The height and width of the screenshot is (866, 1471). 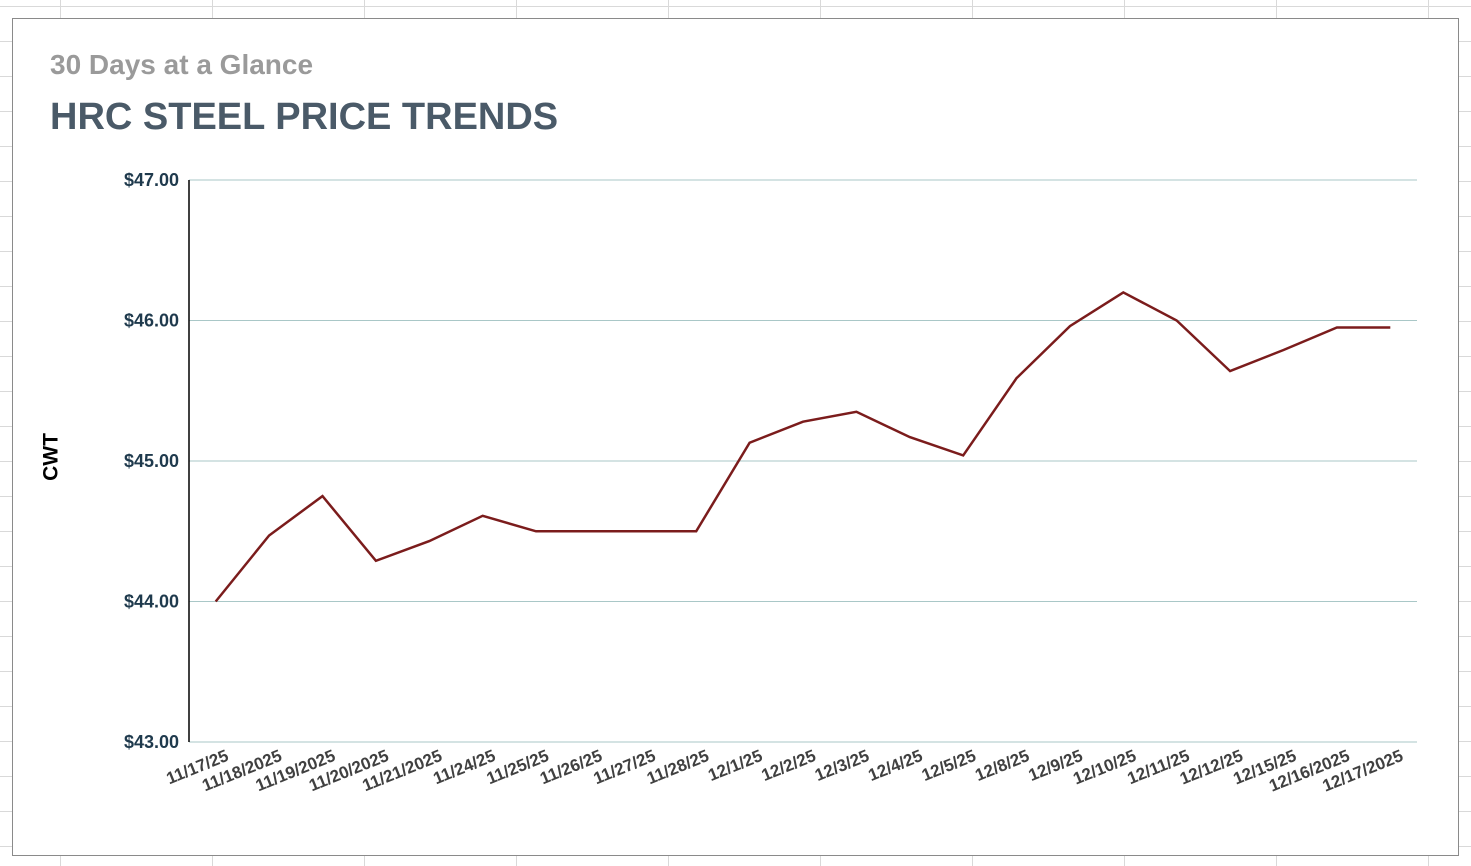 I want to click on chart-title: HRC STEEL PRICE TRENDS, so click(x=304, y=117).